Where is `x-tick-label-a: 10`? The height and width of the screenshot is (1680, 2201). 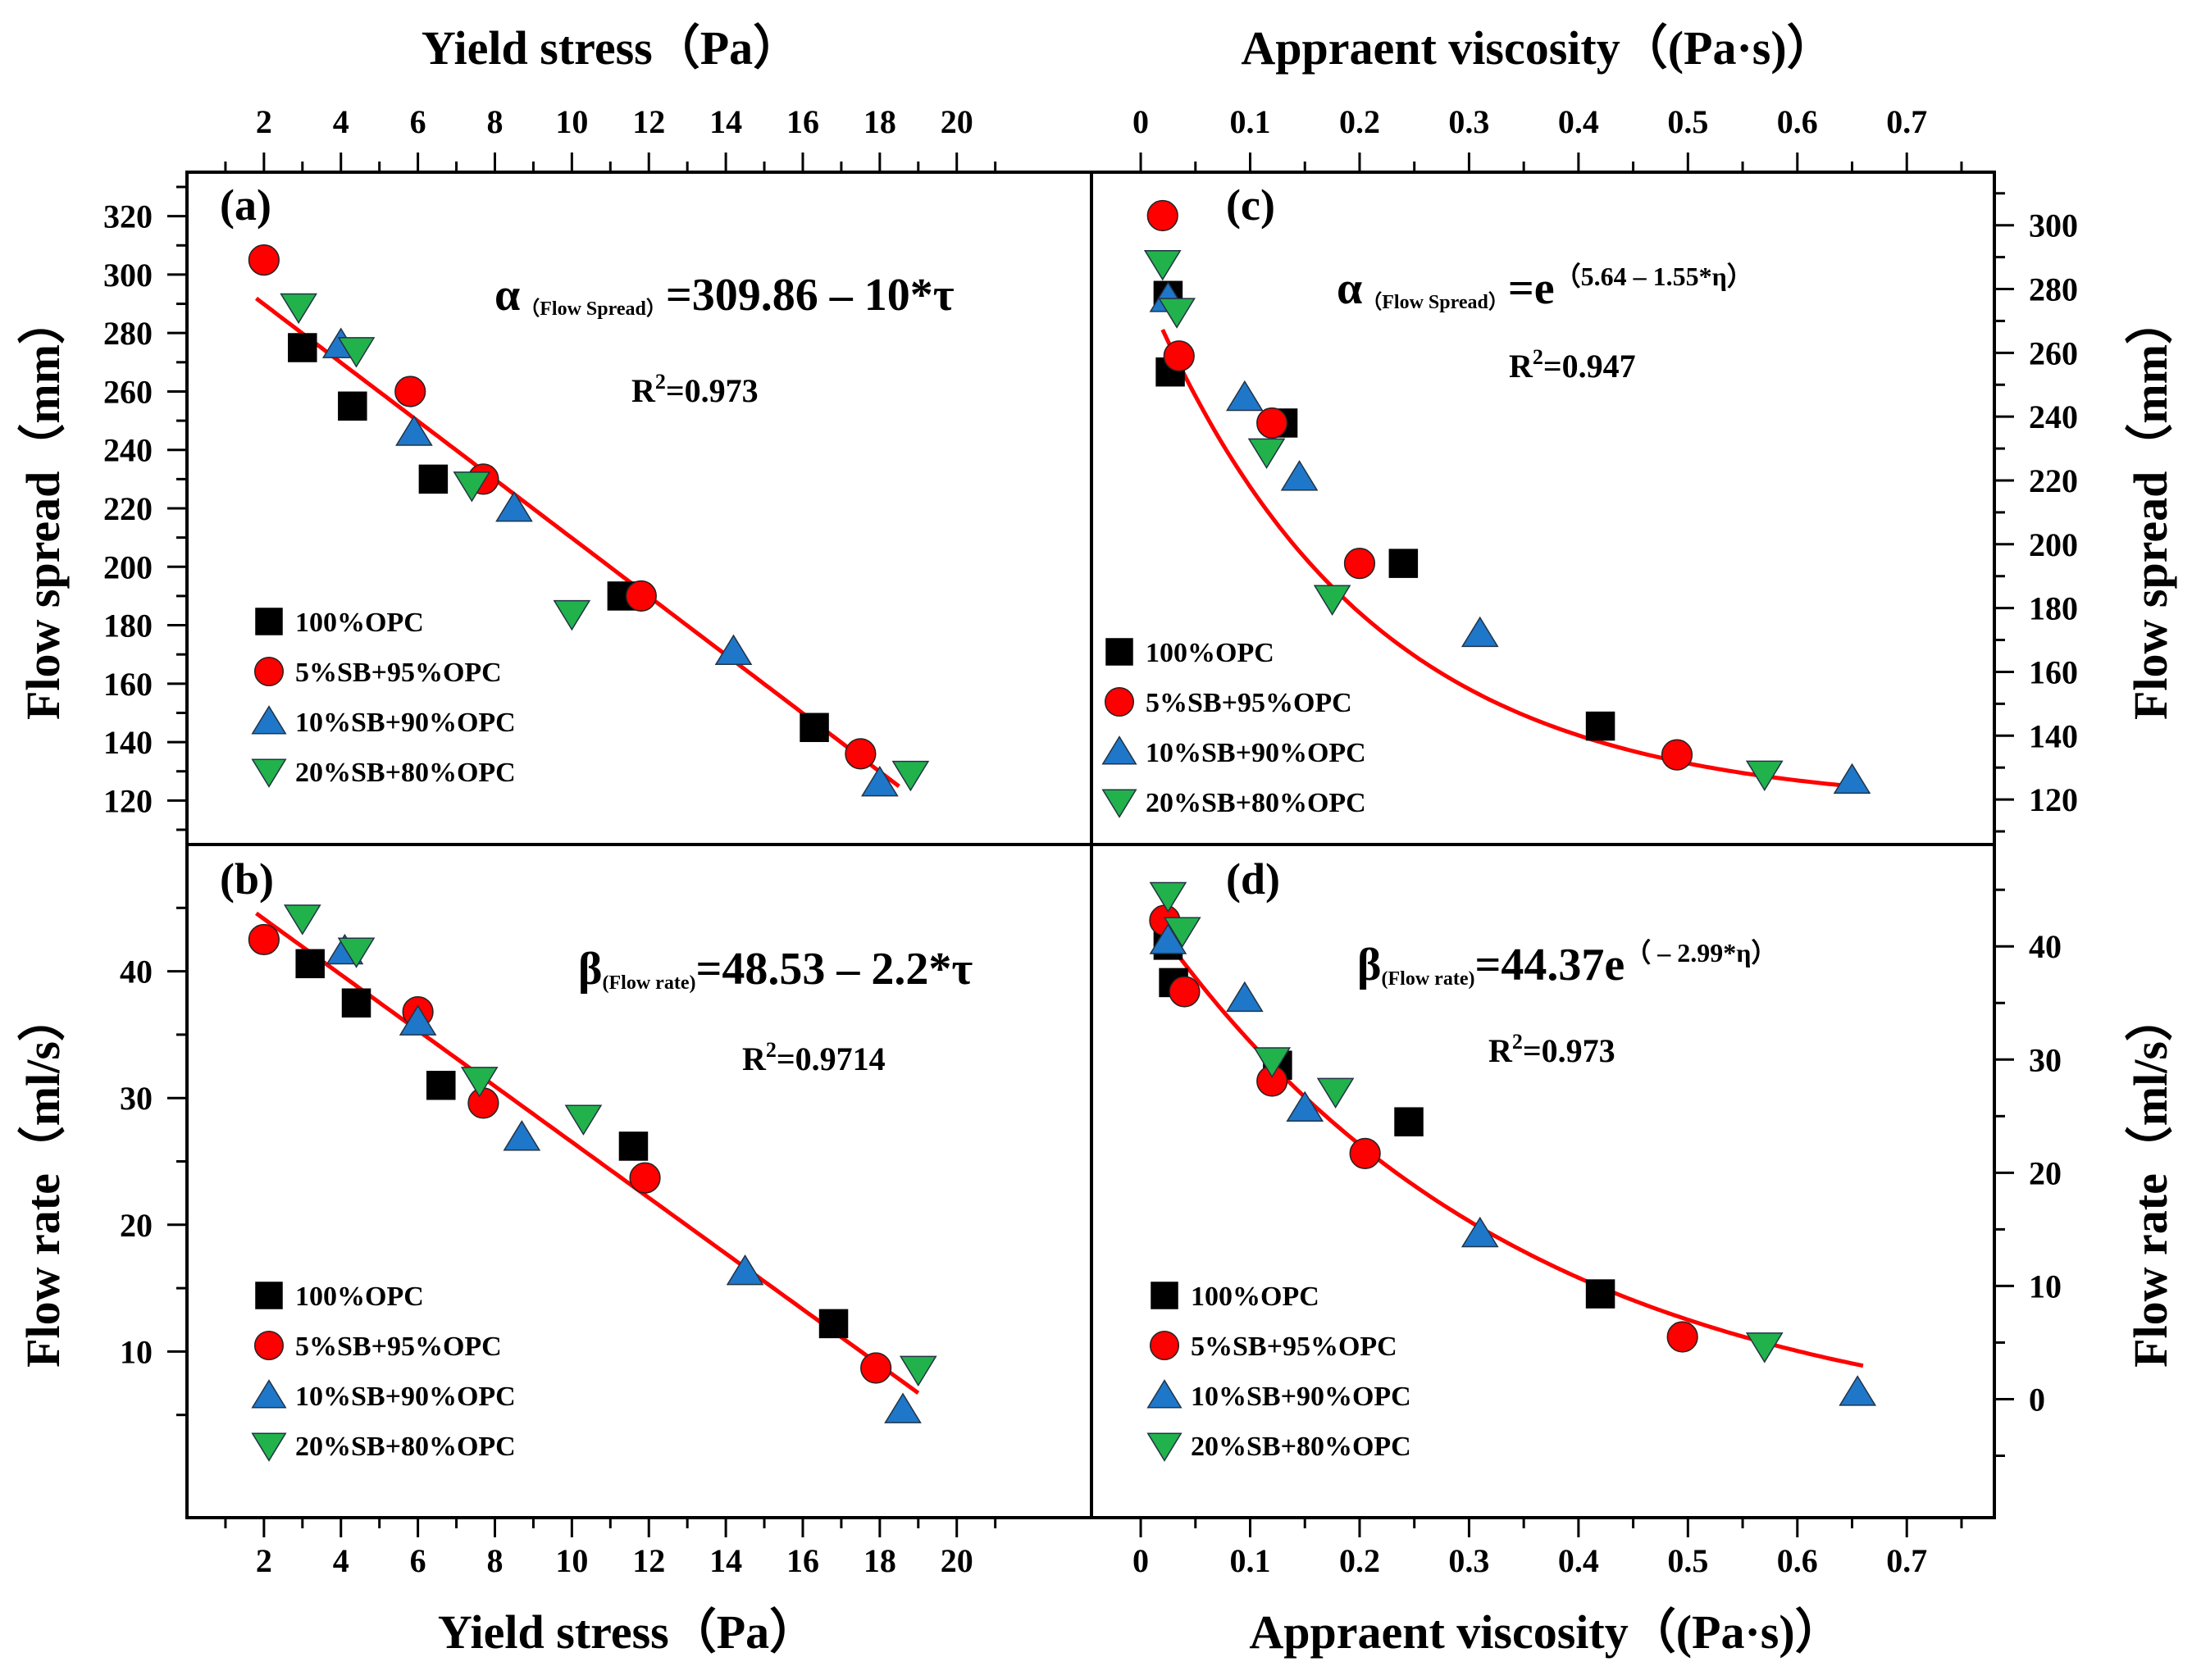
x-tick-label-a: 10 is located at coordinates (571, 122).